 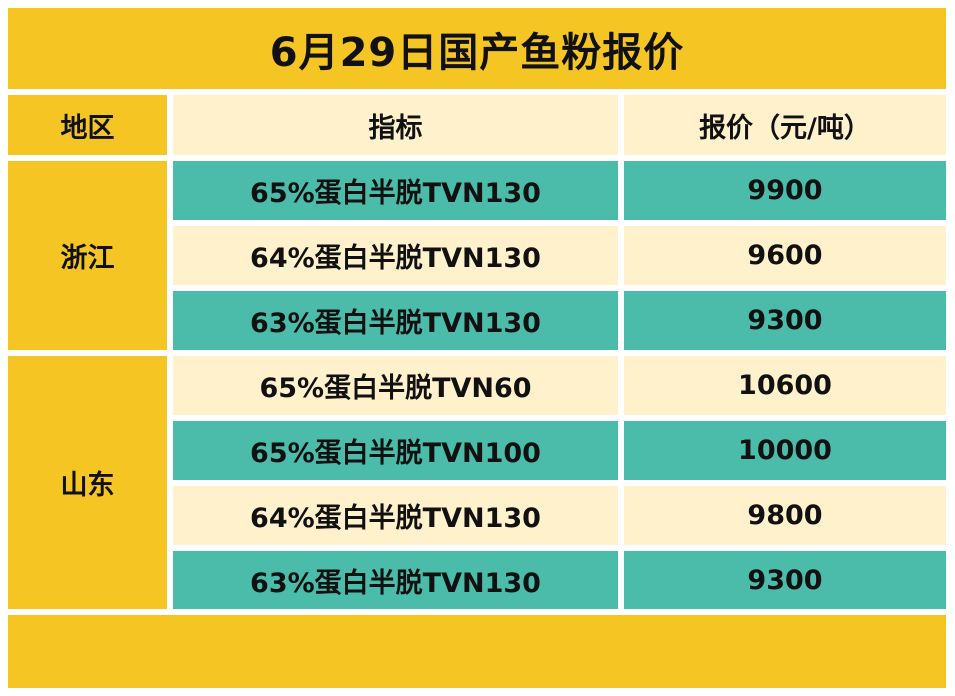 I want to click on header-region: 地区, so click(x=87, y=125).